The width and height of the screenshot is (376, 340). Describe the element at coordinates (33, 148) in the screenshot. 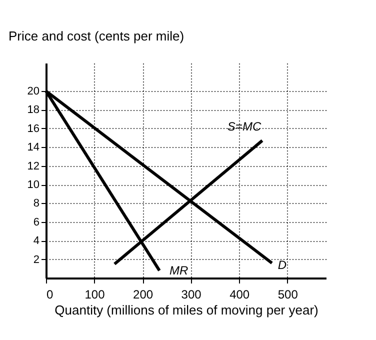

I see `y-tick-label: 14` at that location.